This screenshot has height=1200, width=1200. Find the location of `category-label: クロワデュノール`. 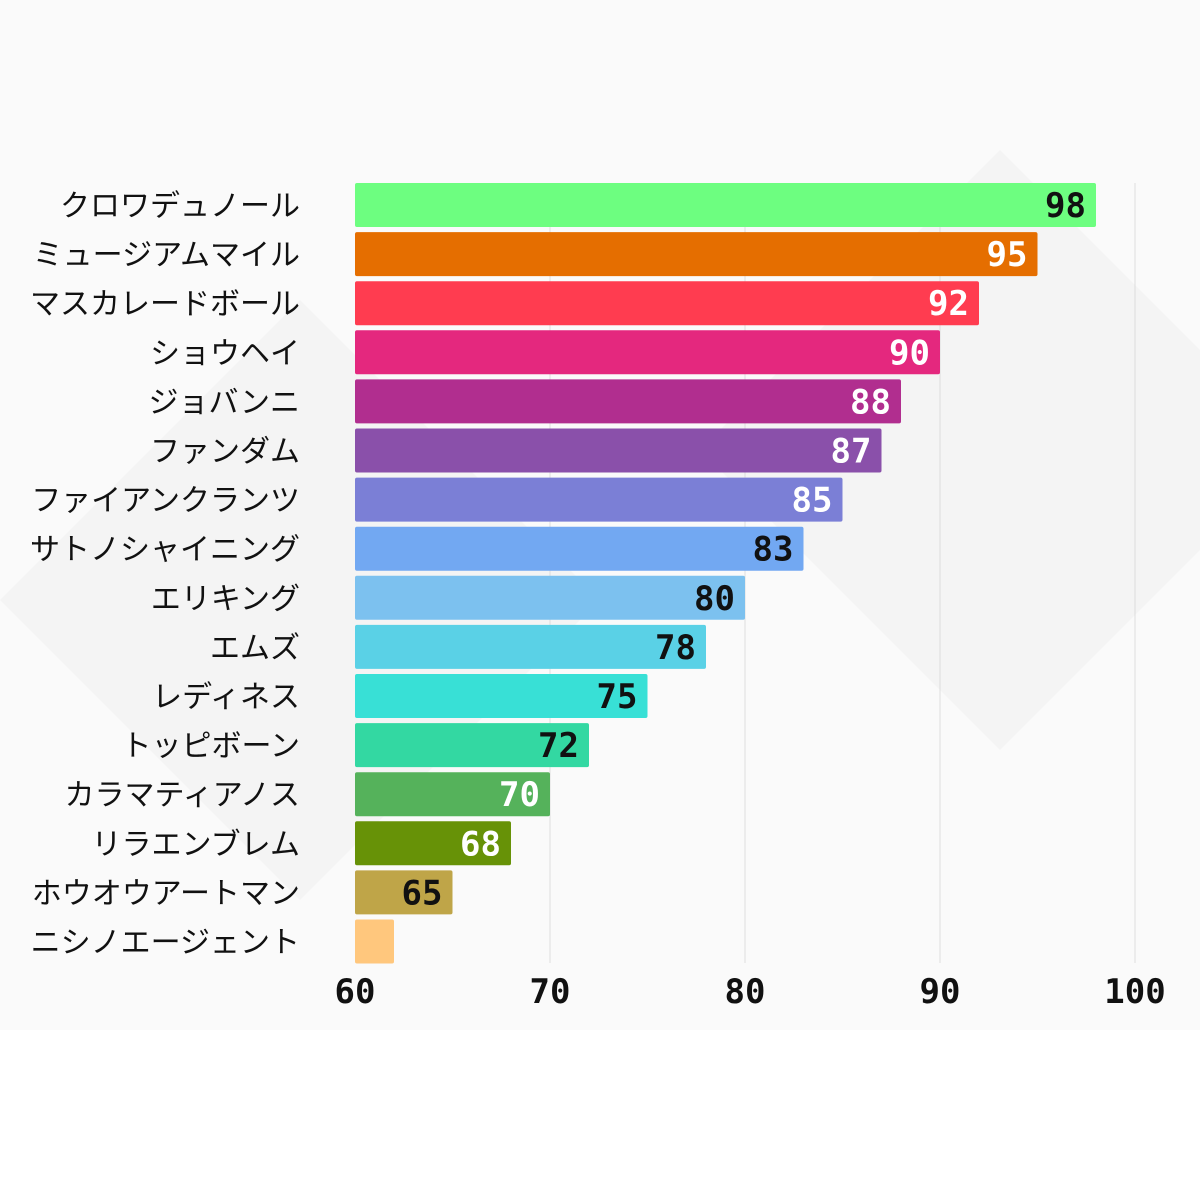

category-label: クロワデュノール is located at coordinates (180, 206).